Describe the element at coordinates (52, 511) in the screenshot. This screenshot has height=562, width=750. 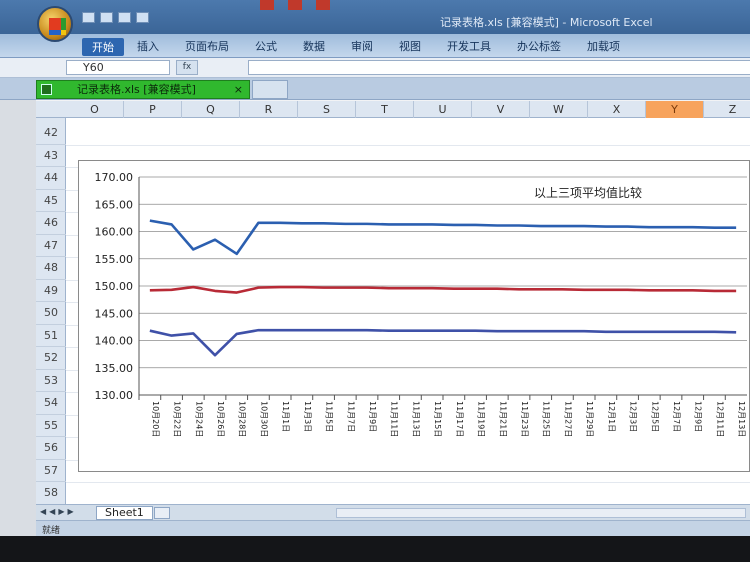
I see `prev-sheet-icon: ◀` at that location.